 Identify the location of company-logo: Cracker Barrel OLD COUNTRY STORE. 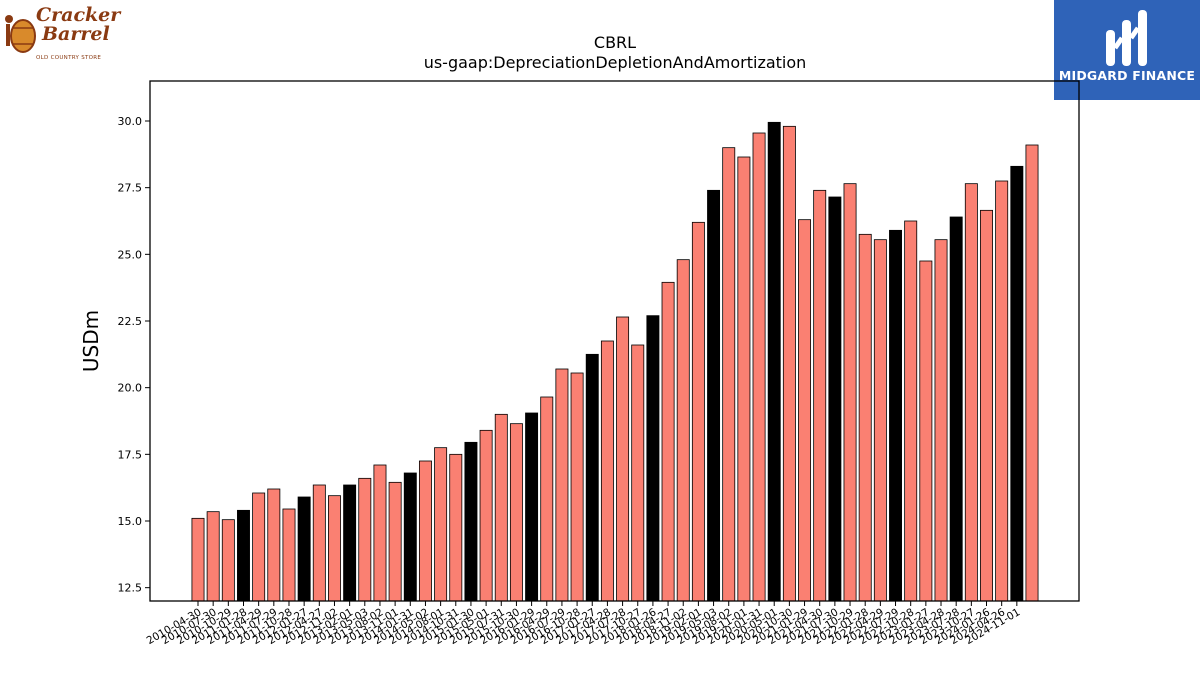
(62, 34).